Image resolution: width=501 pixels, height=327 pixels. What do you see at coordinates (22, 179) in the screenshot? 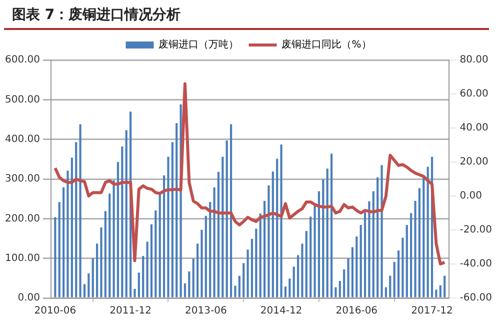
I see `y-tick-label: 300.00` at bounding box center [22, 179].